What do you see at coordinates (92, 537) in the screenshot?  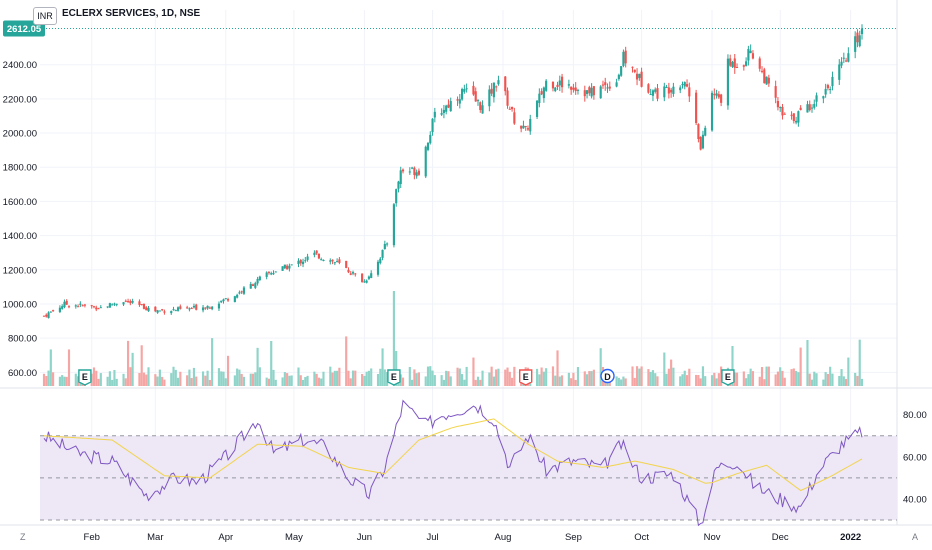 I see `time-tick-label: Feb` at bounding box center [92, 537].